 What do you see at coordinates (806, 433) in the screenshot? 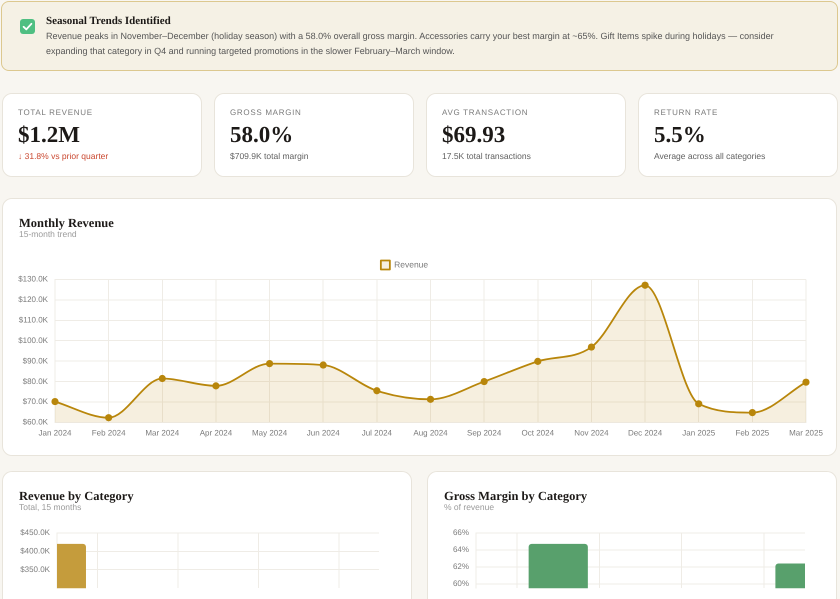
I see `x-tick-label: Mar 2025` at bounding box center [806, 433].